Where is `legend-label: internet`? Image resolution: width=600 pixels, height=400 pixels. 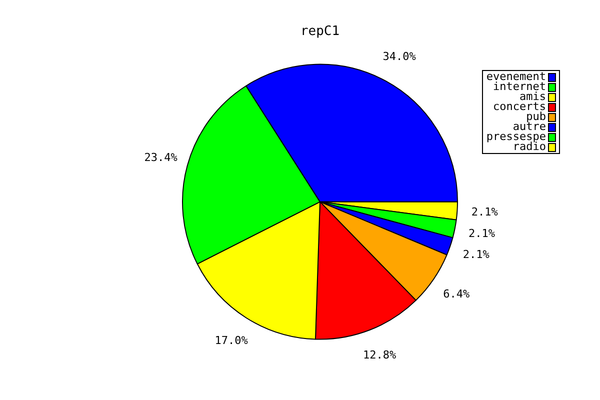 legend-label: internet is located at coordinates (519, 86).